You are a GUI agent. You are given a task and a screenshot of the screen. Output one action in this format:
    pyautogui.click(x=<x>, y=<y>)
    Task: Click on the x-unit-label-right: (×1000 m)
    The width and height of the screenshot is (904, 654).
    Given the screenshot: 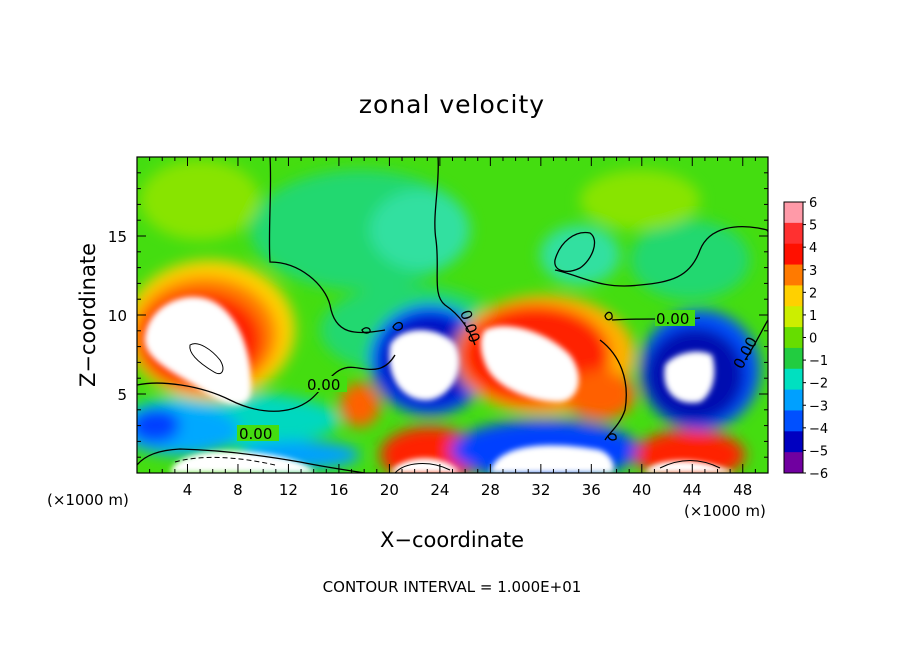 What is the action you would take?
    pyautogui.click(x=725, y=511)
    